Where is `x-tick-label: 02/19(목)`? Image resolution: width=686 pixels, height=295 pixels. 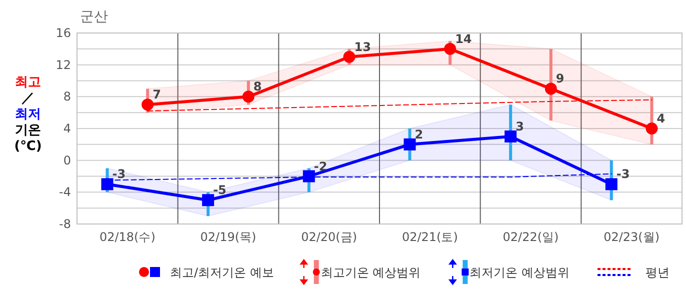 x-tick-label: 02/19(목) is located at coordinates (228, 237).